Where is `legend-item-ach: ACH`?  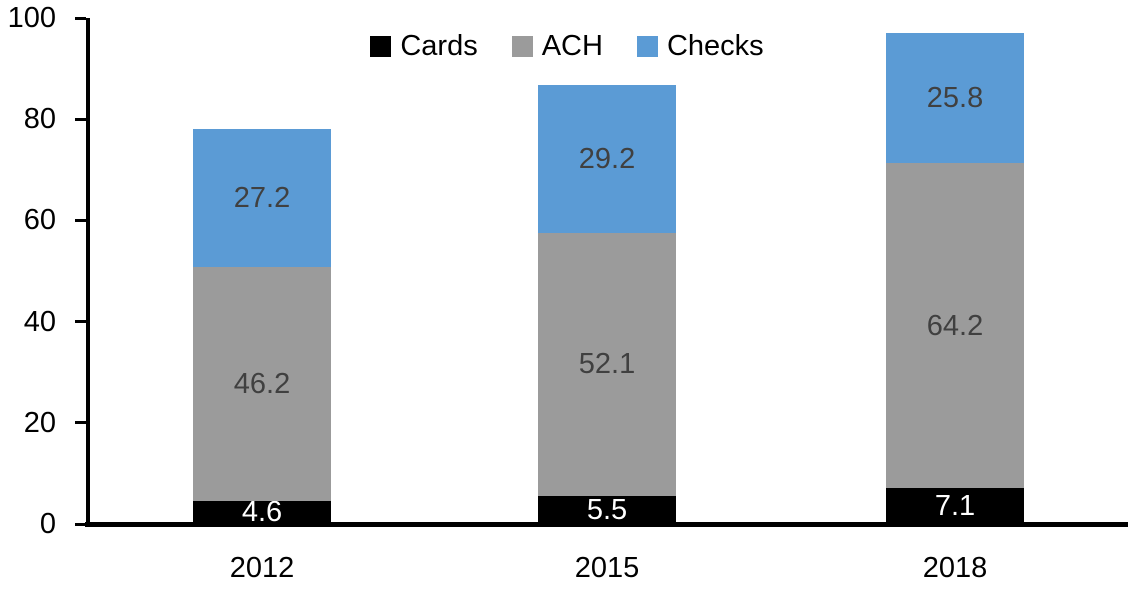
legend-item-ach: ACH is located at coordinates (557, 46).